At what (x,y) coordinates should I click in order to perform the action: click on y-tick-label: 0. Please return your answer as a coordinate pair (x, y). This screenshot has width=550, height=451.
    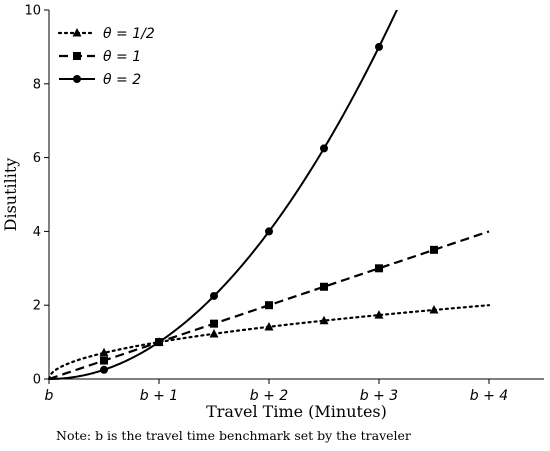
    Looking at the image, I should click on (37, 380).